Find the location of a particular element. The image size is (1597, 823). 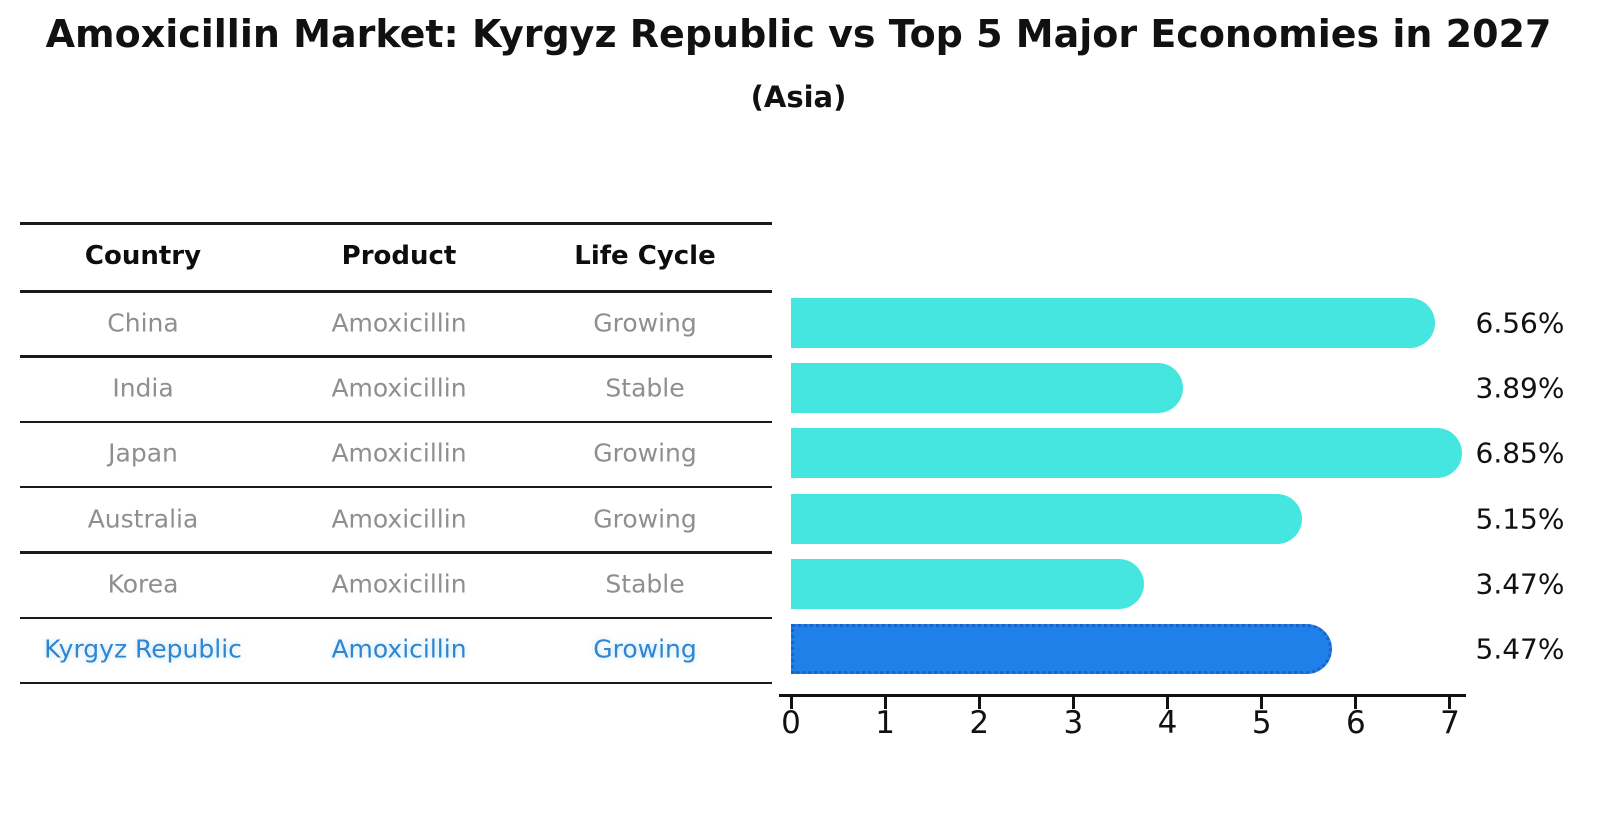

x-axis-tick-label: 6 is located at coordinates (1355, 723).